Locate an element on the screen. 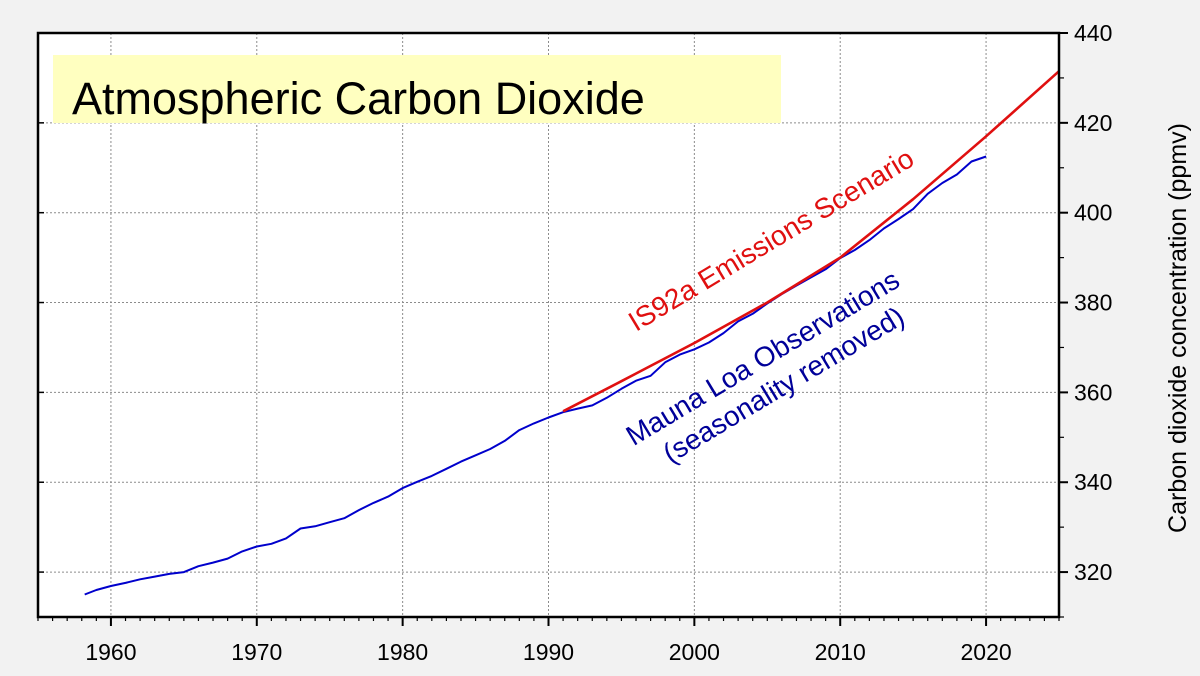 The height and width of the screenshot is (676, 1200). title-box is located at coordinates (417, 89).